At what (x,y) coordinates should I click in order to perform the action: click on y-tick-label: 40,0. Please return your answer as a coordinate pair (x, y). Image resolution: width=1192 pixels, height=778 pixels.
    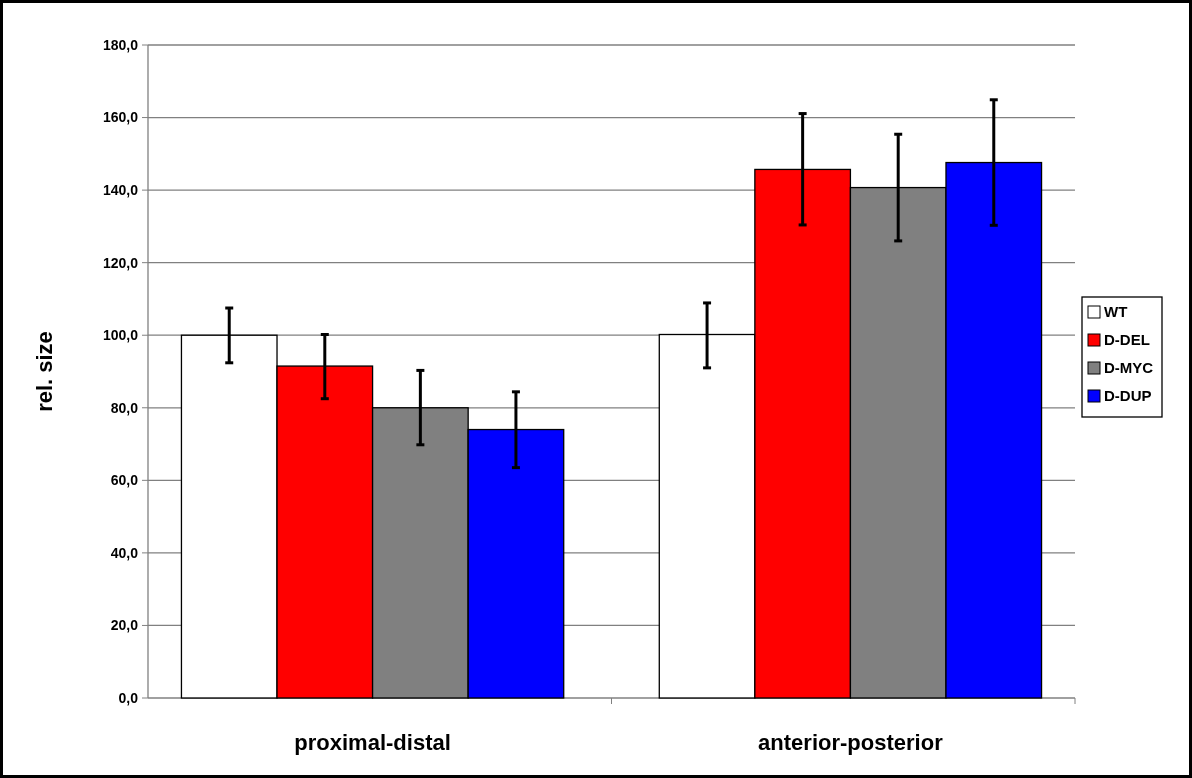
    Looking at the image, I should click on (124, 552).